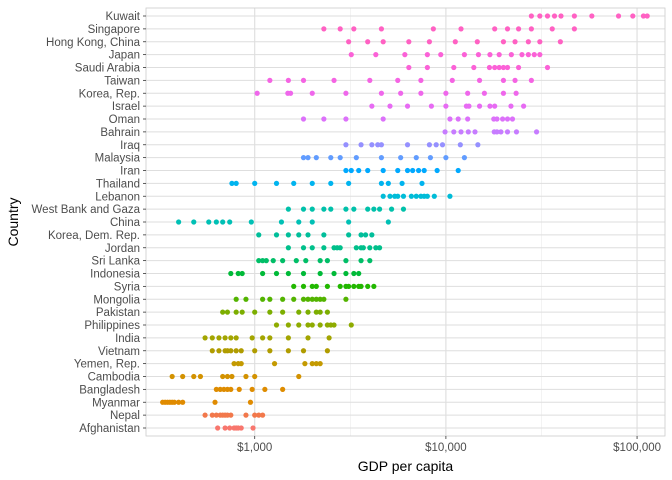 This screenshot has width=672, height=480. I want to click on y-tick-label: Iraq, so click(130, 146).